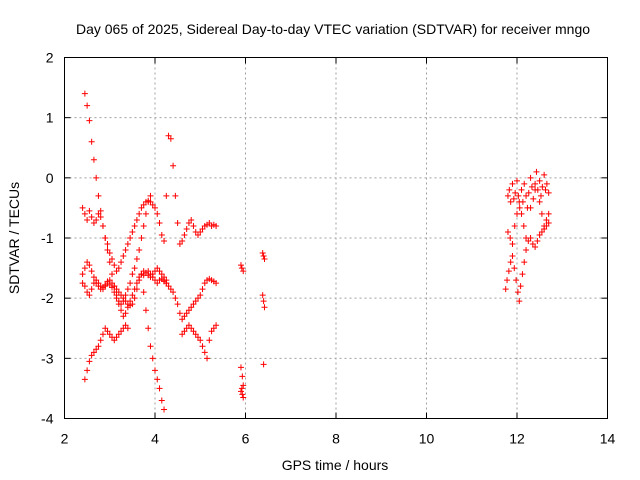 The width and height of the screenshot is (640, 480). What do you see at coordinates (115, 236) in the screenshot?
I see `series-track-c` at bounding box center [115, 236].